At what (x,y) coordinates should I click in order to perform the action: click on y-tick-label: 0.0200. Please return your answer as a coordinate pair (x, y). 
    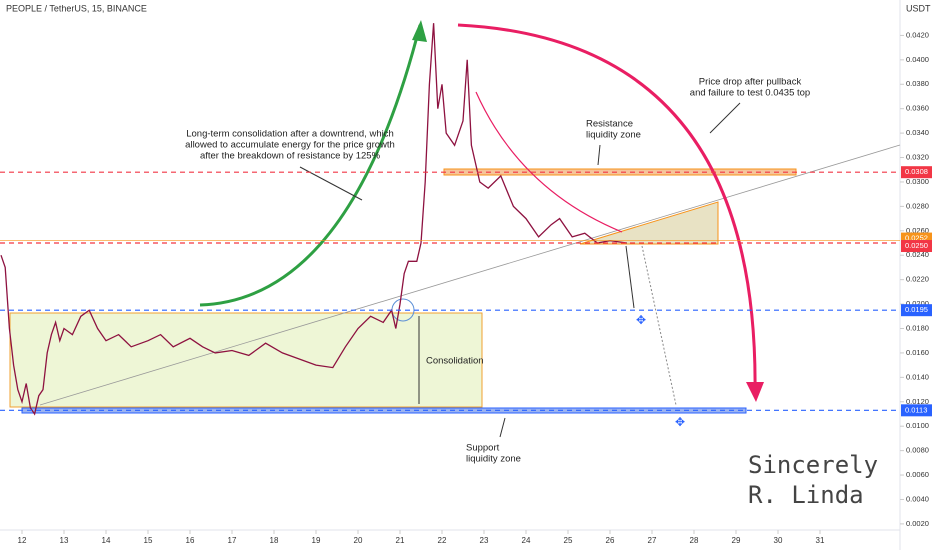
    Looking at the image, I should click on (917, 303).